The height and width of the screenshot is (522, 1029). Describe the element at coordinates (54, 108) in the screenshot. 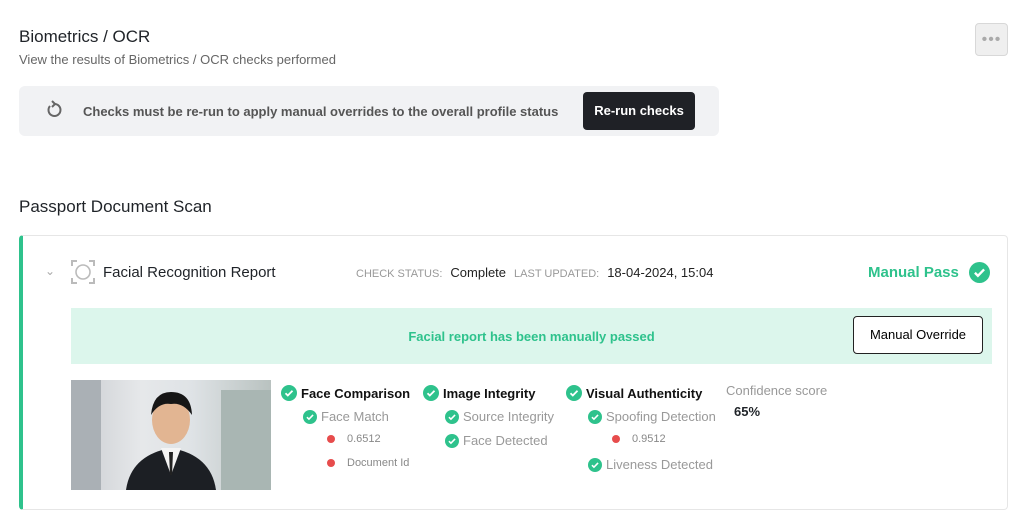

I see `refresh-icon` at that location.